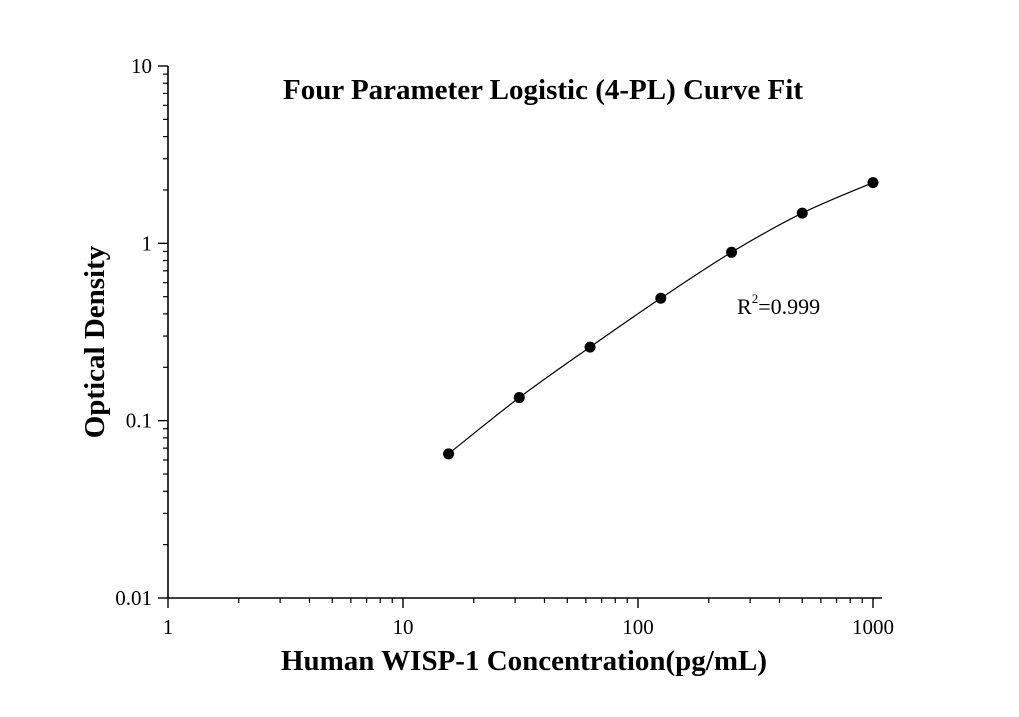  I want to click on x-axis-label: Human WISP-1 Concentration(pg/mL), so click(524, 661).